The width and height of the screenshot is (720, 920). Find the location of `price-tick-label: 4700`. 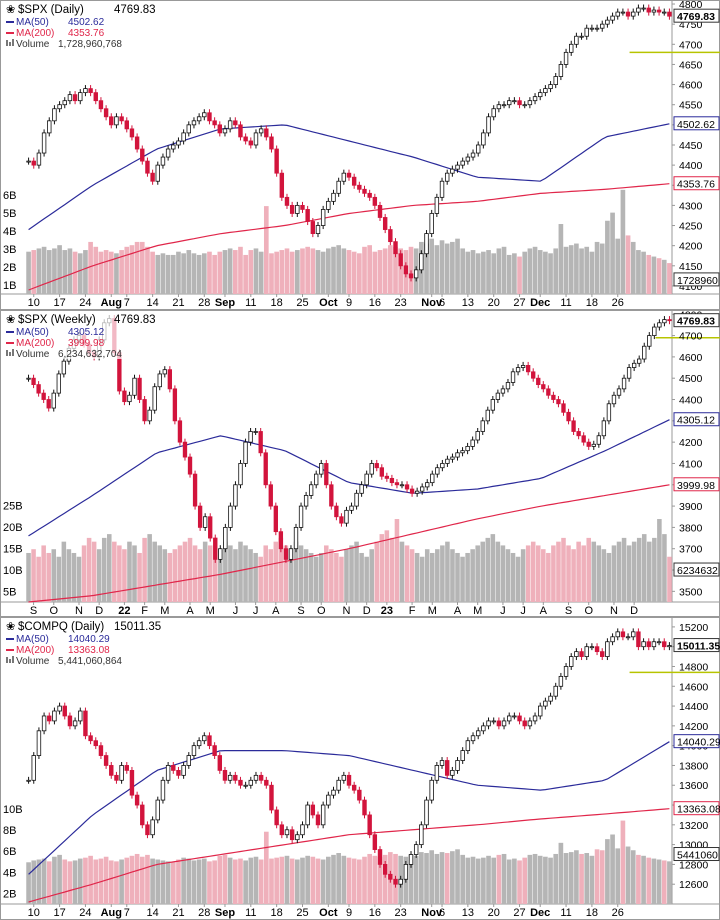

price-tick-label: 4700 is located at coordinates (691, 337).